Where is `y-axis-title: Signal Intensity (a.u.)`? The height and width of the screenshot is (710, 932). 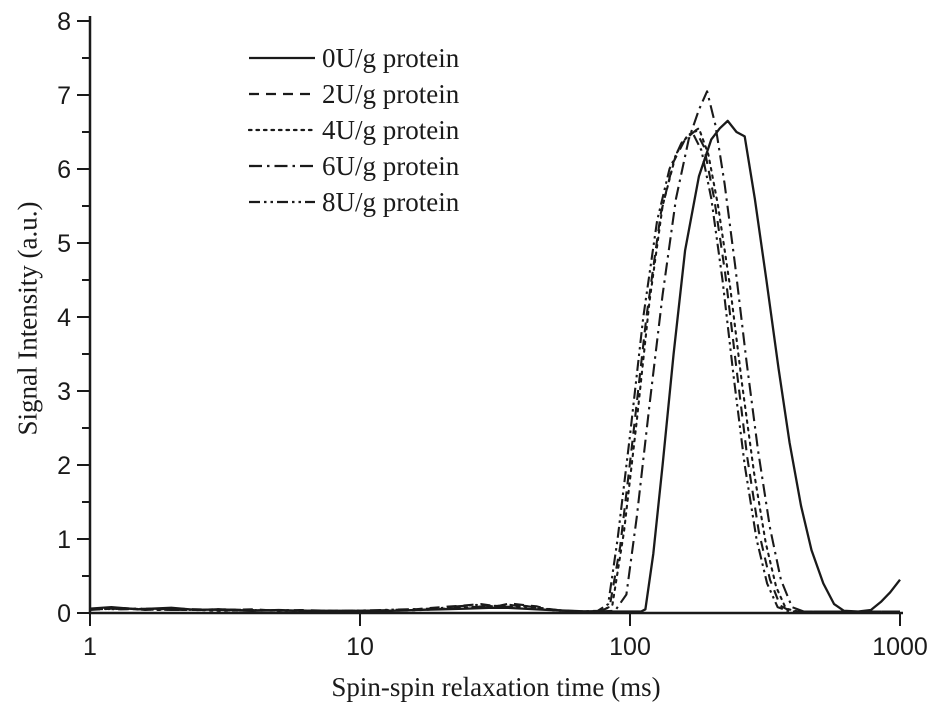 y-axis-title: Signal Intensity (a.u.) is located at coordinates (27, 318).